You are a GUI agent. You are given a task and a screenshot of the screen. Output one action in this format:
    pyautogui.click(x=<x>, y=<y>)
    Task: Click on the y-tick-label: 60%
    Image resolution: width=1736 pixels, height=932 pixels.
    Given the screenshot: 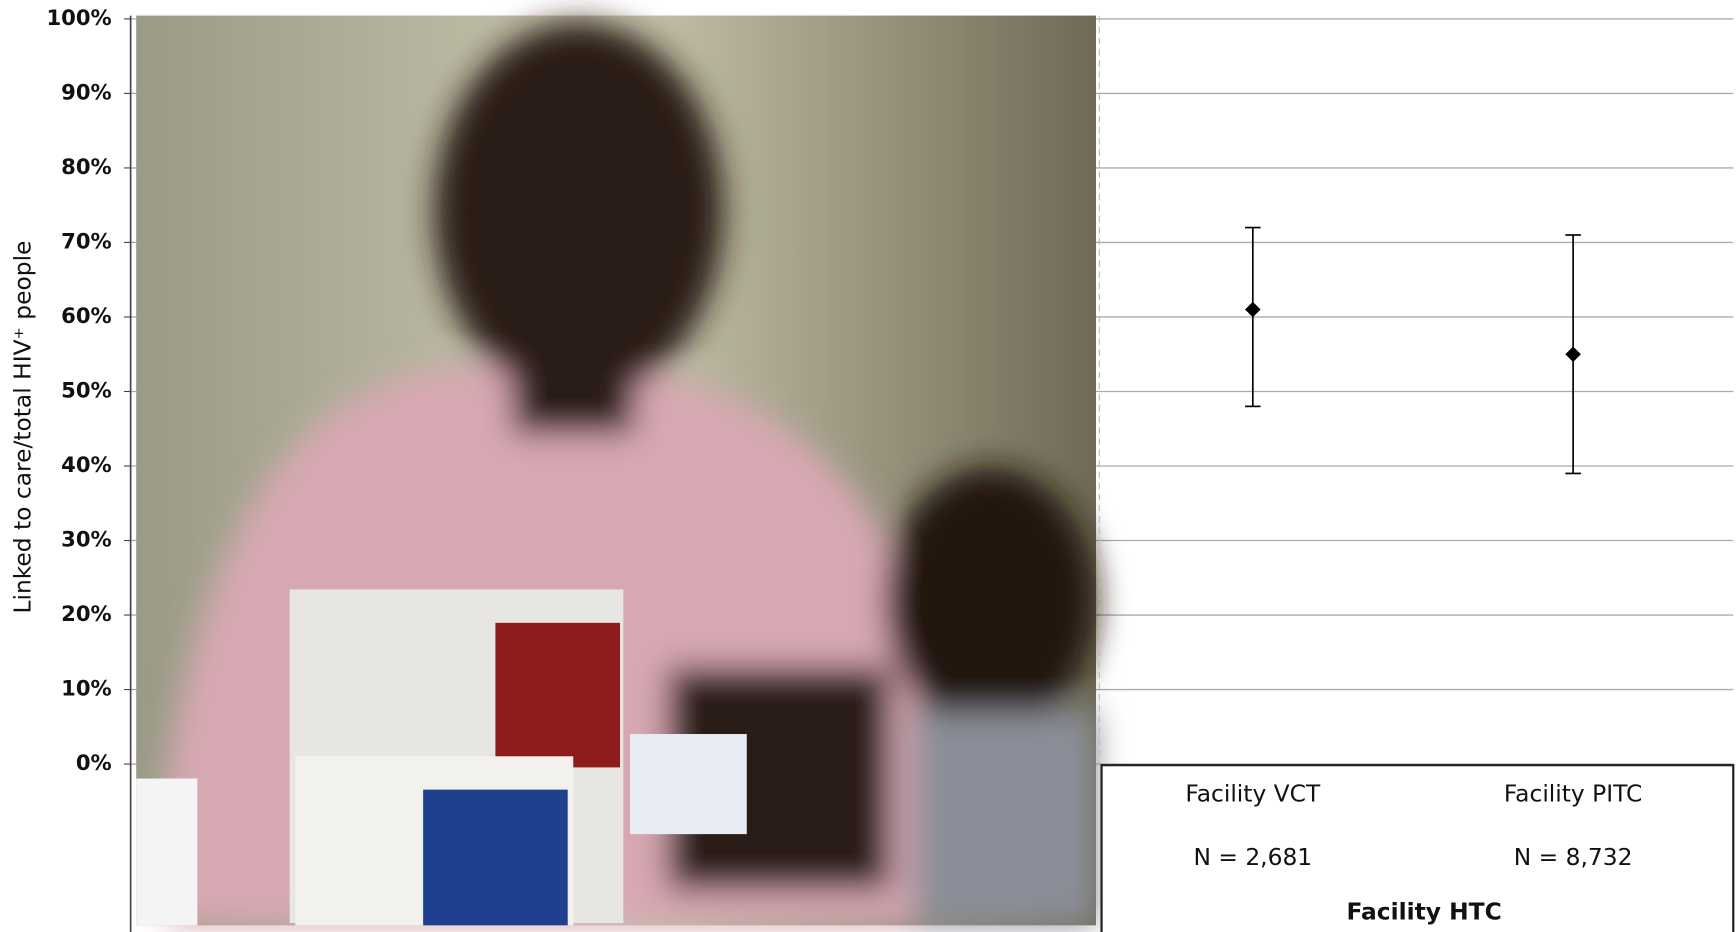 What is the action you would take?
    pyautogui.click(x=86, y=315)
    